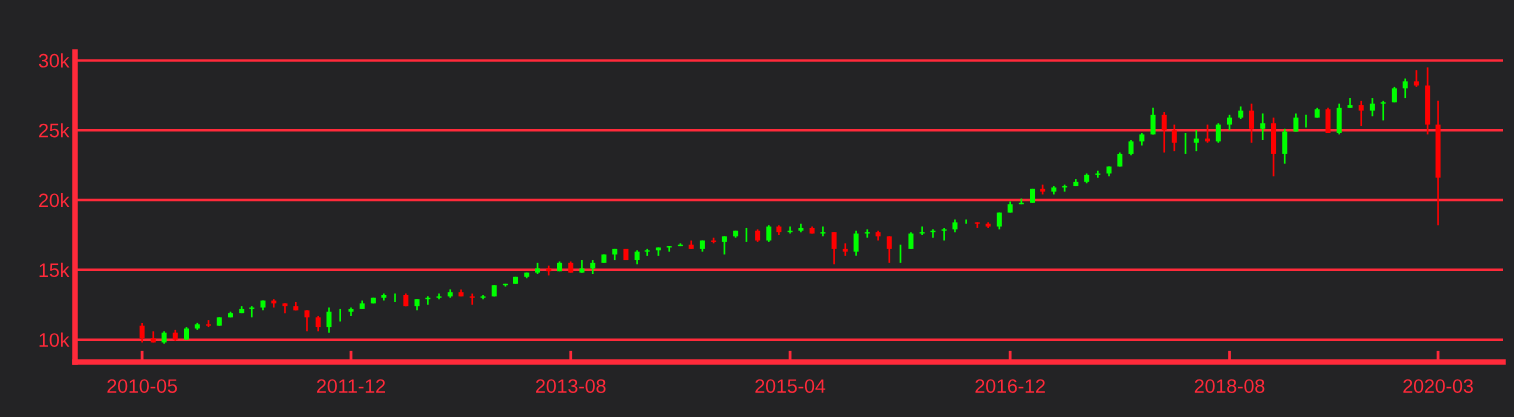 This screenshot has width=1514, height=417. Describe the element at coordinates (54, 270) in the screenshot. I see `y-tick-label: 15k` at that location.